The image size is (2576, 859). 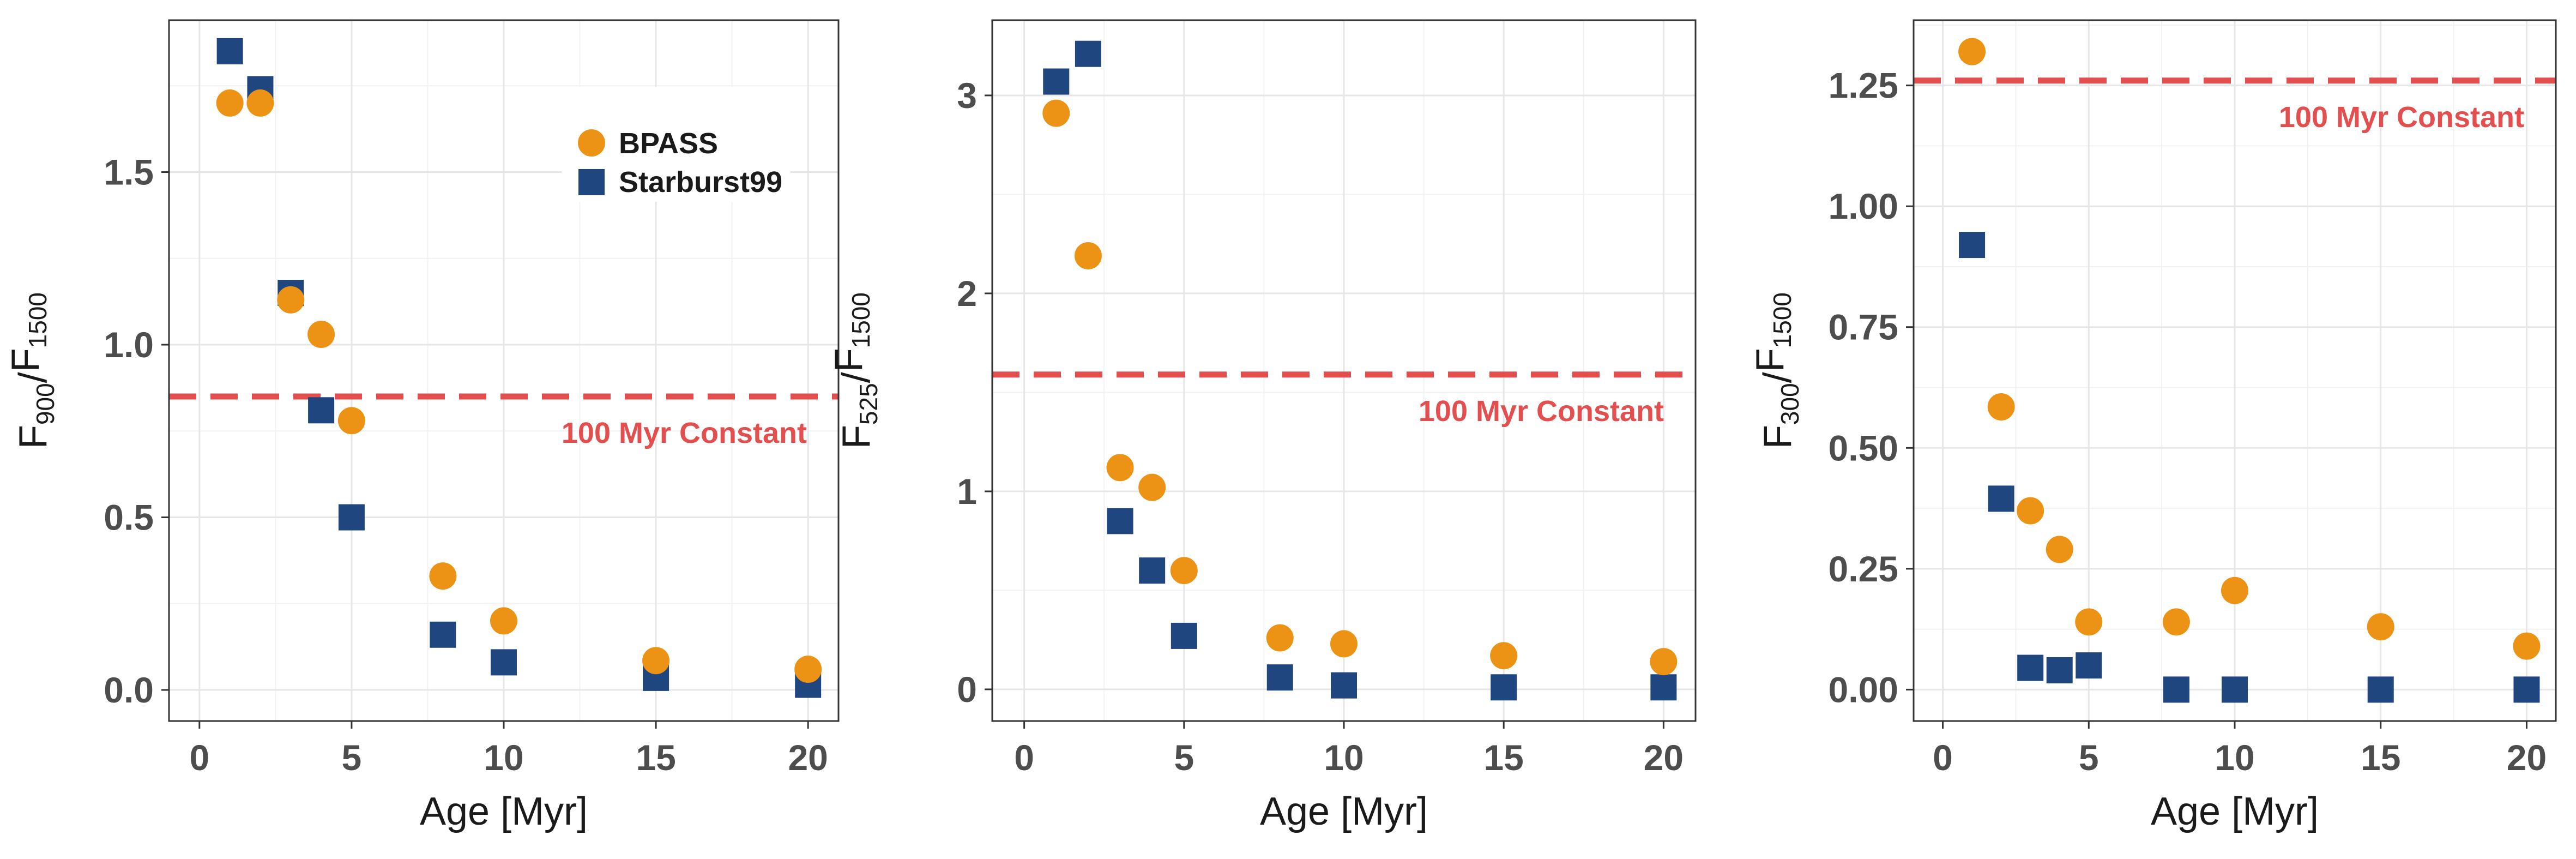 What do you see at coordinates (1864, 689) in the screenshot?
I see `y-tick-label: 0.00` at bounding box center [1864, 689].